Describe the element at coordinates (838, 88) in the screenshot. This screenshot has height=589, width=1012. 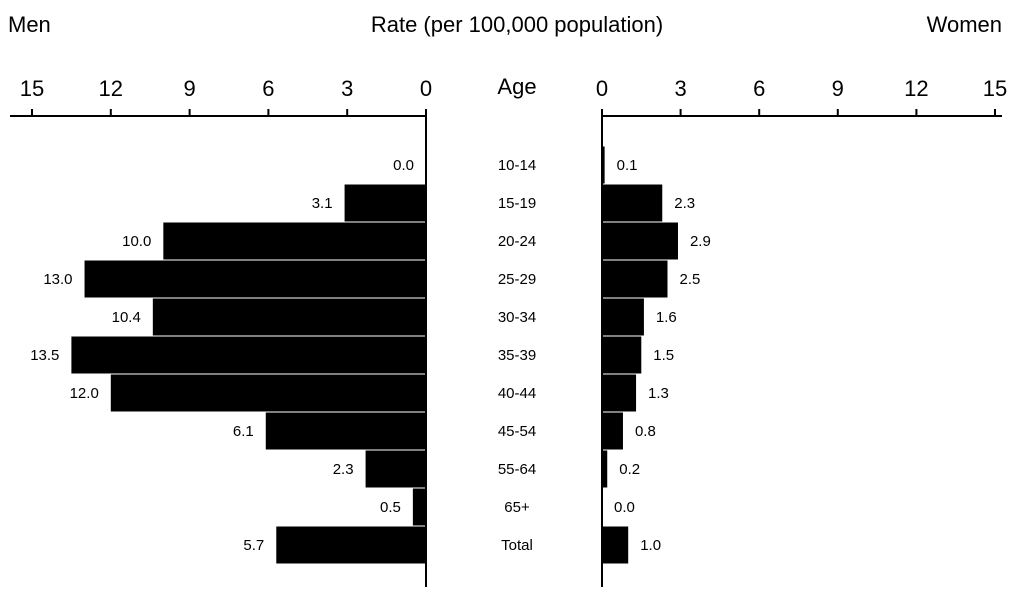
I see `women-tick-label-9: 9` at that location.